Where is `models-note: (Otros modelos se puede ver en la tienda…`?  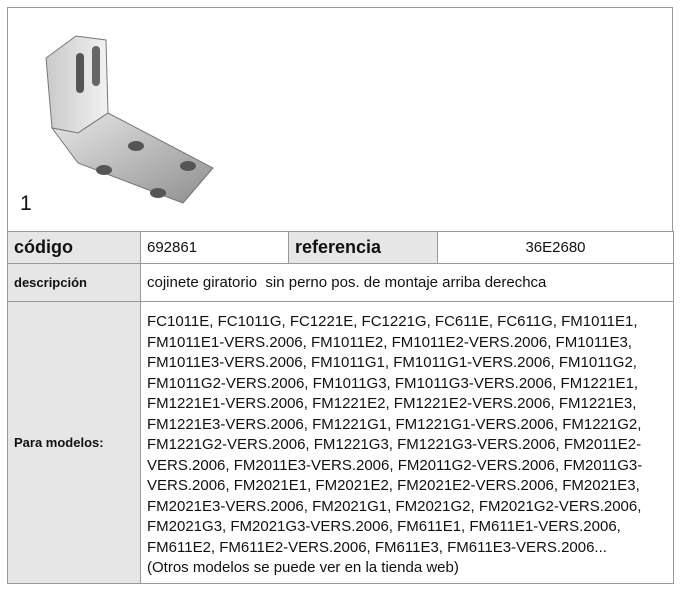 models-note: (Otros modelos se puede ver en la tienda… is located at coordinates (303, 567).